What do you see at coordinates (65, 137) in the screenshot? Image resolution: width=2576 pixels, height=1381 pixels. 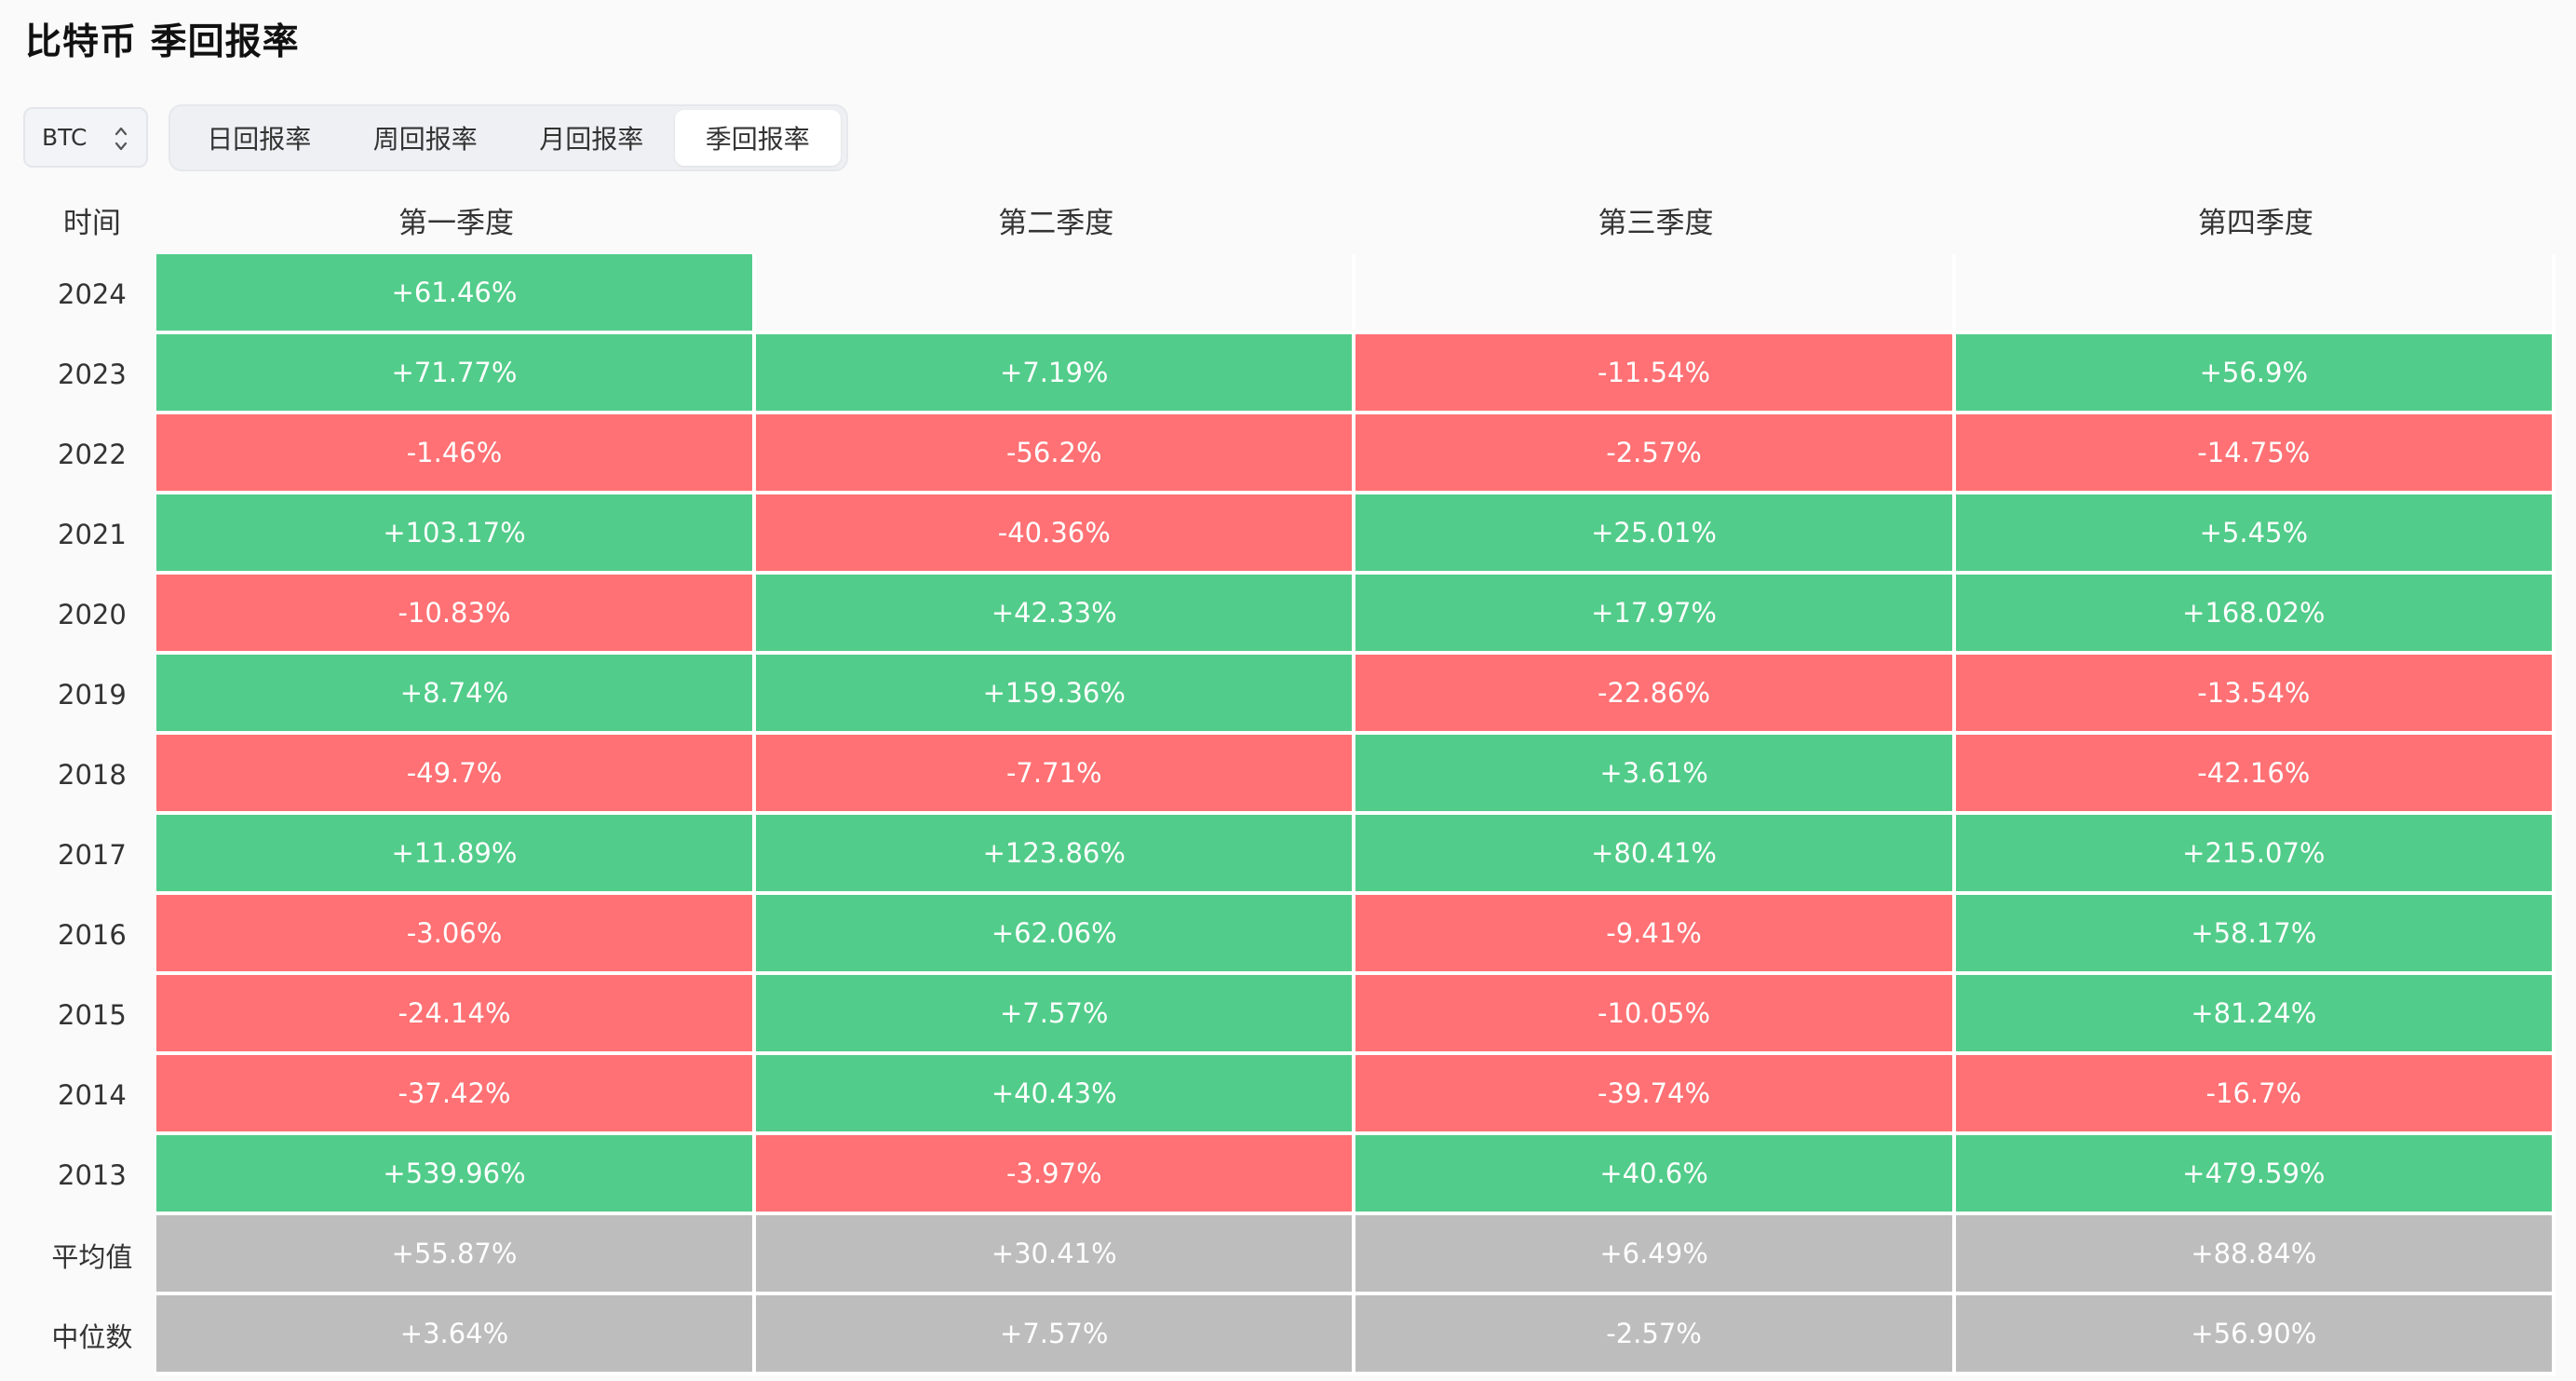 I see `asset-select-value: BTC` at bounding box center [65, 137].